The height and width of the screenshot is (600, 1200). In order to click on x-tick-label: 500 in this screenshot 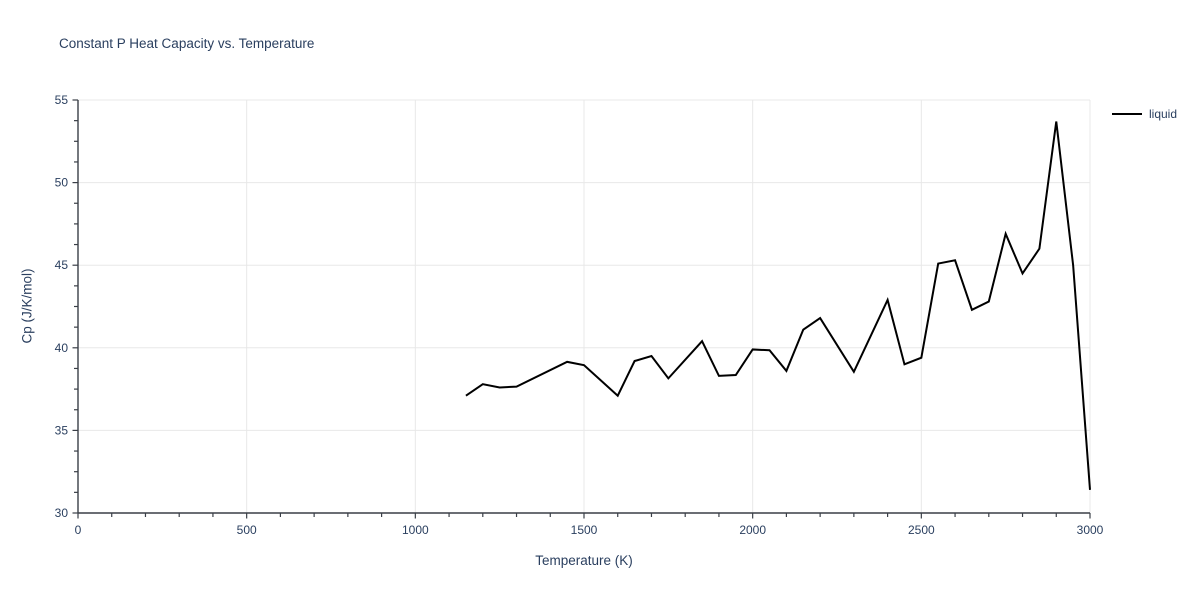, I will do `click(247, 530)`.